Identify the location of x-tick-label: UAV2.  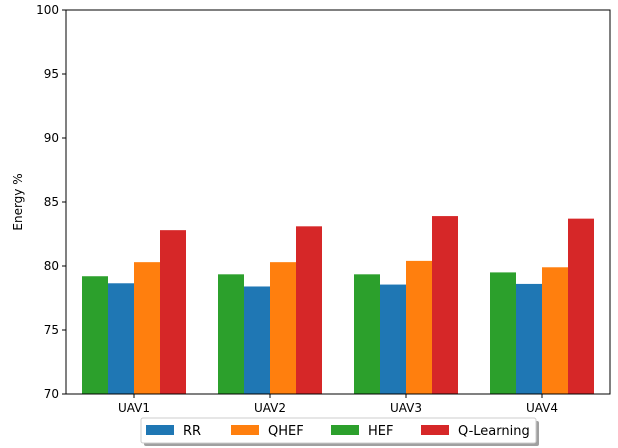
(270, 408).